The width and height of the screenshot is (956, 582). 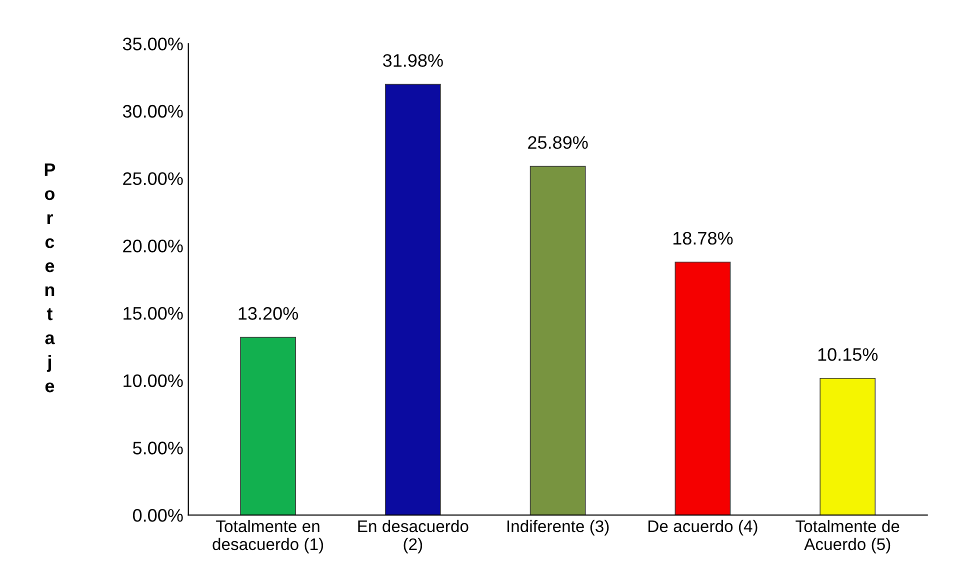 I want to click on x-tick-label: Indiferente (3), so click(x=558, y=528).